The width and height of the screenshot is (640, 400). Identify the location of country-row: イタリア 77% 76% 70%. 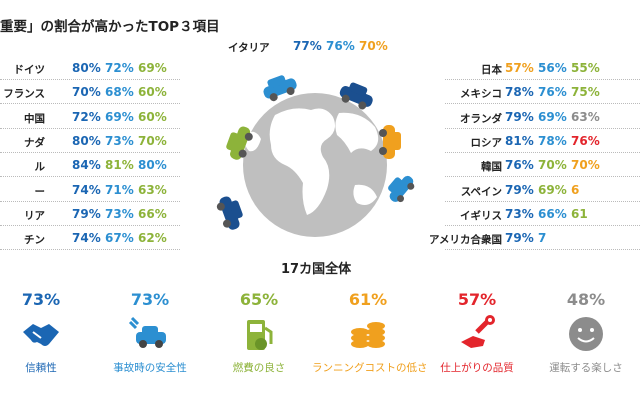
(318, 48).